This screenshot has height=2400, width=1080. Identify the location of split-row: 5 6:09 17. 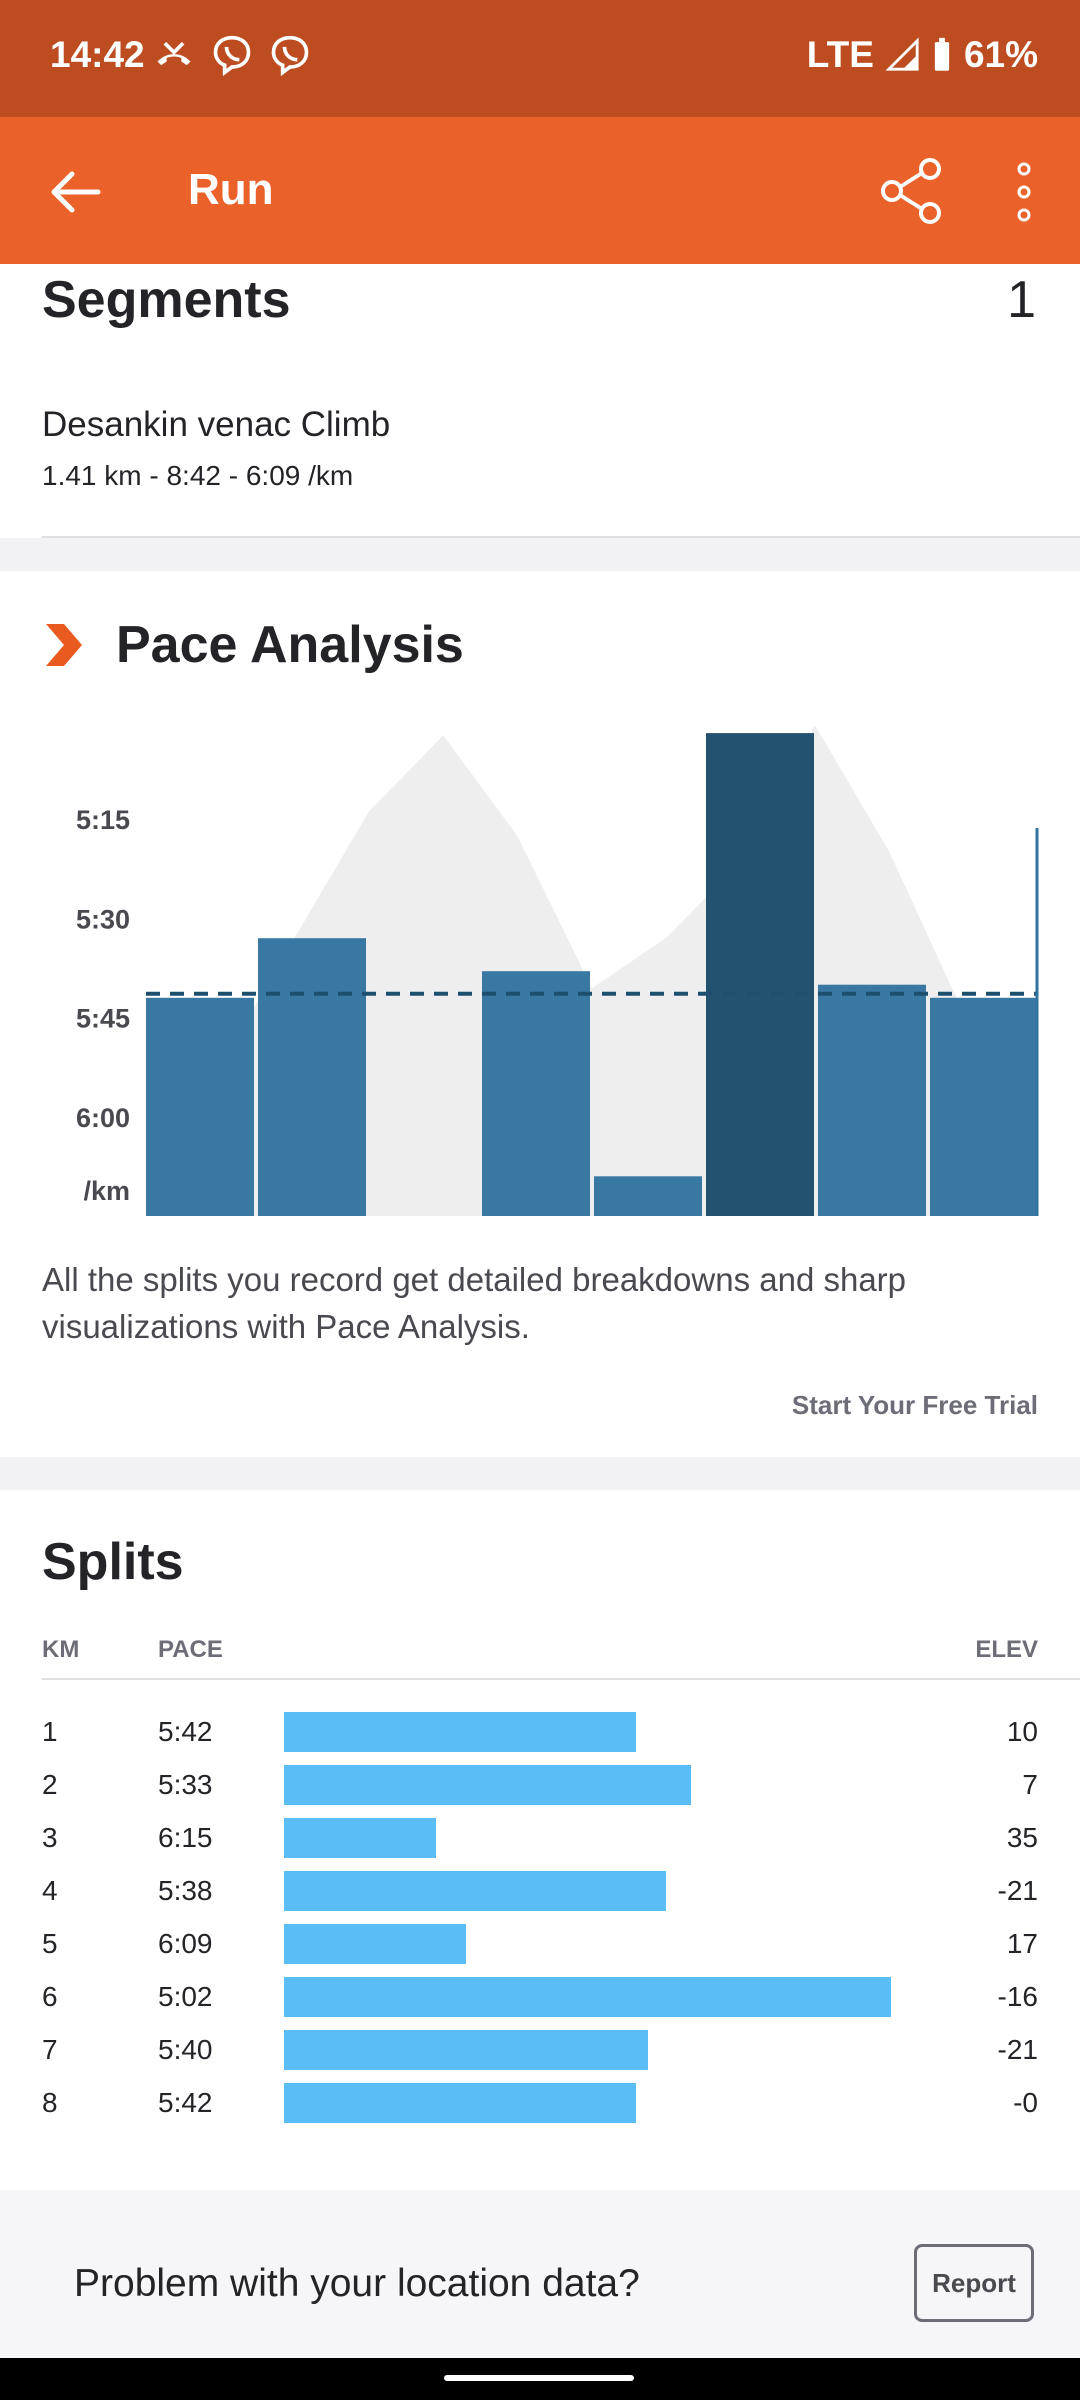
(540, 1946).